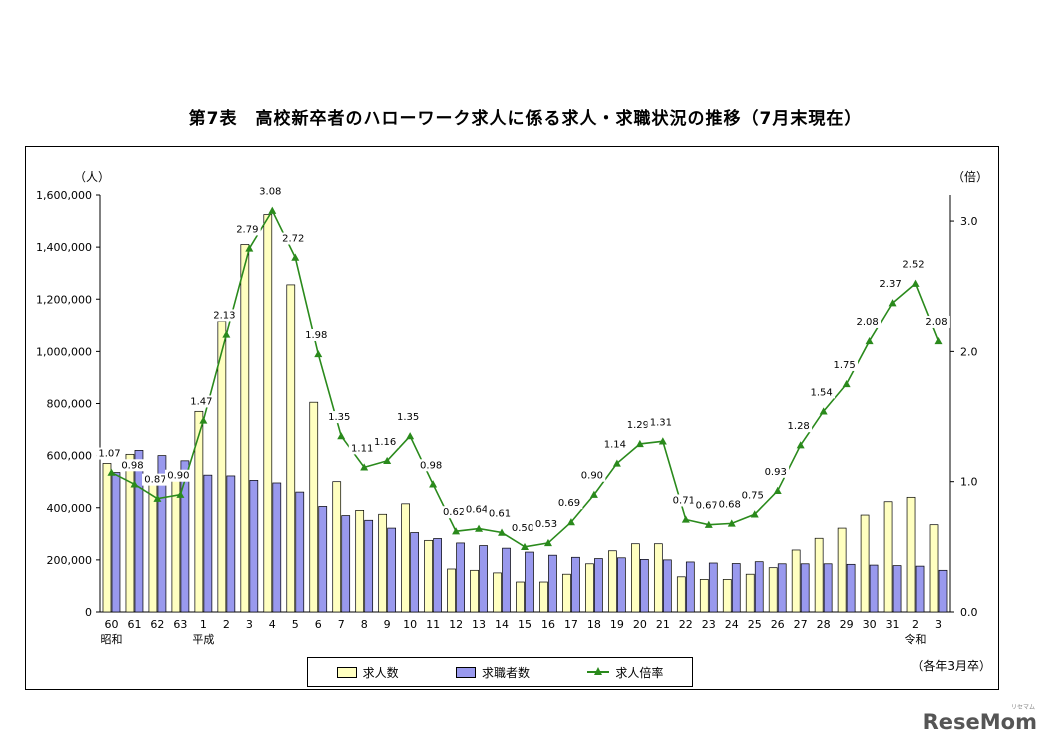  Describe the element at coordinates (249, 624) in the screenshot. I see `x-tick-label: 3` at that location.